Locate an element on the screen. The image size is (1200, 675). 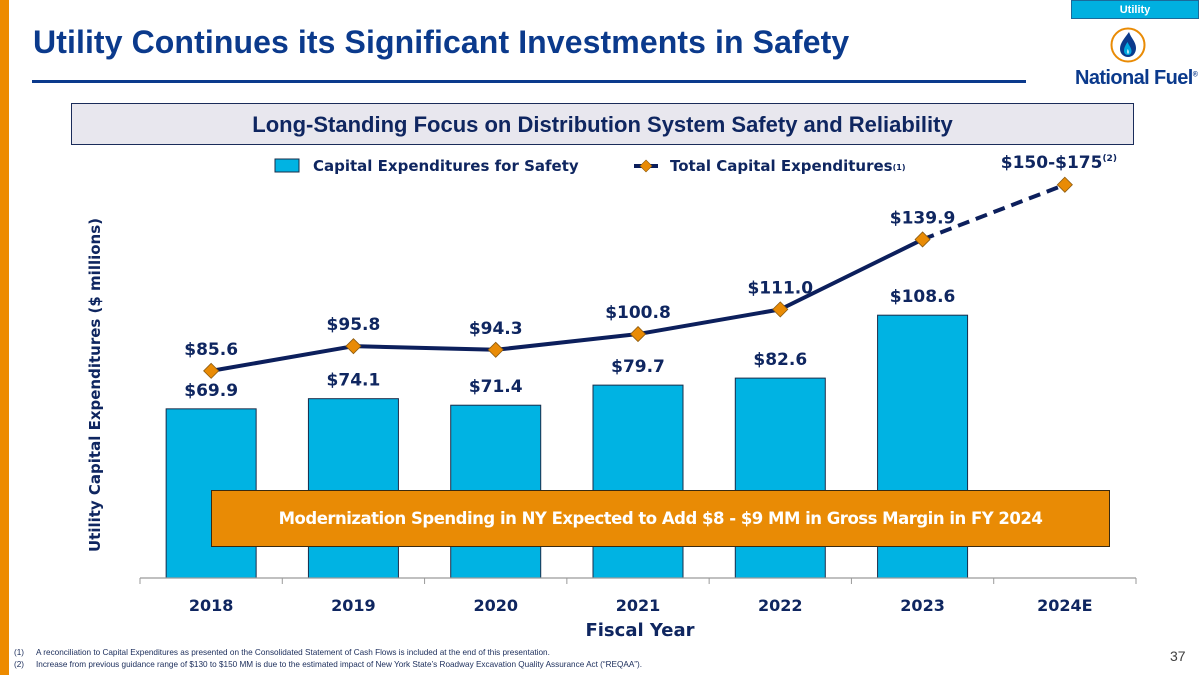
legend-label-total: Total Capital Expenditures(1) is located at coordinates (788, 166).